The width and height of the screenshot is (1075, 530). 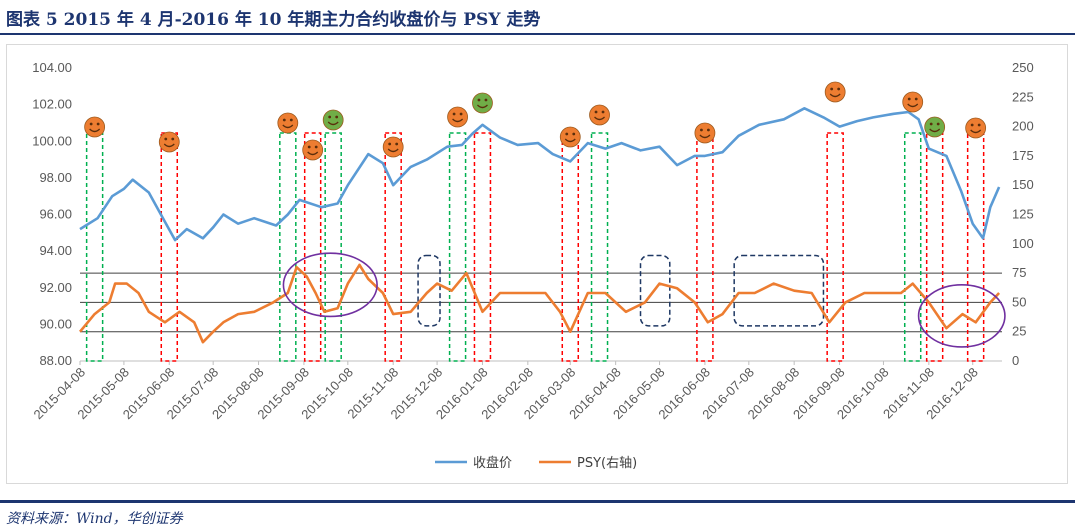 What do you see at coordinates (1023, 96) in the screenshot?
I see `y-right-tick-label: 225` at bounding box center [1023, 96].